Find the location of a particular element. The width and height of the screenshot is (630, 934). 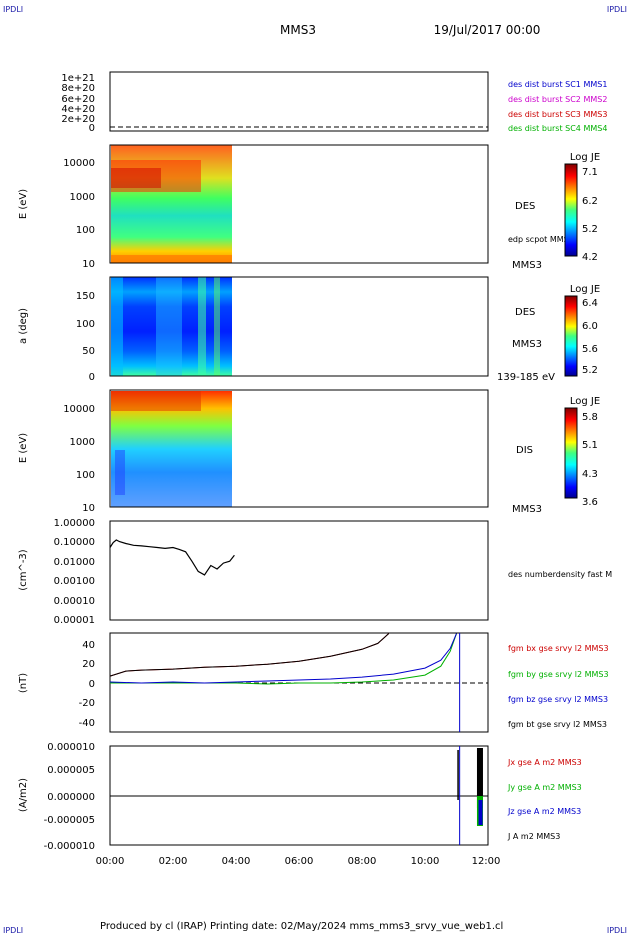

spacecraft-title: MMS3 is located at coordinates (298, 30).